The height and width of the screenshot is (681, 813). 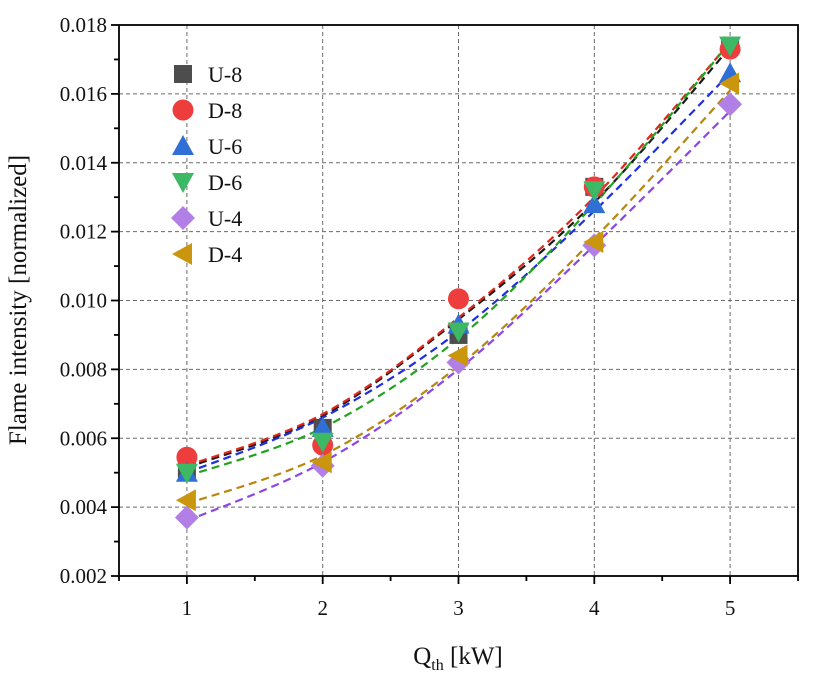 I want to click on y-tick-label: 0.002, so click(x=83, y=576).